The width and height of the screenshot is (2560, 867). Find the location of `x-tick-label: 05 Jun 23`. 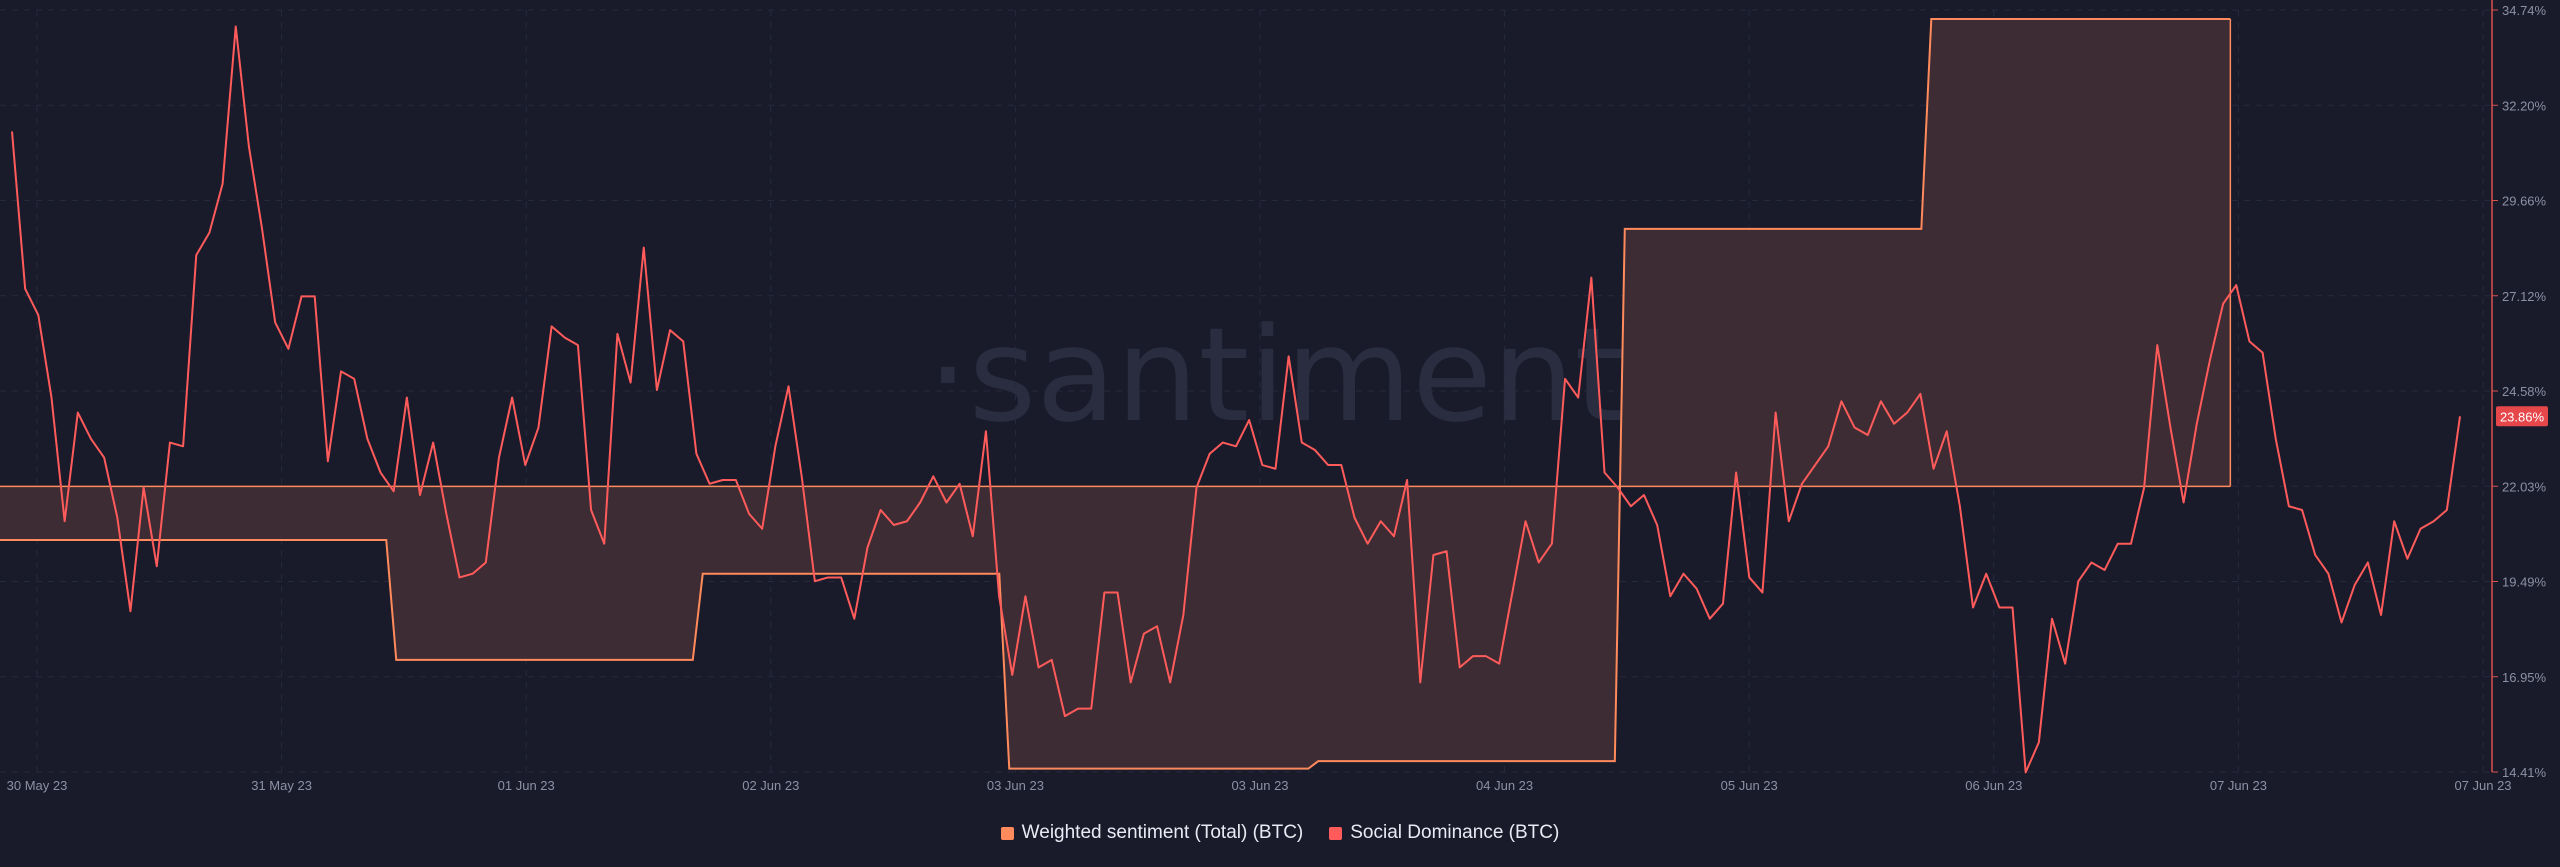

x-tick-label: 05 Jun 23 is located at coordinates (1749, 785).